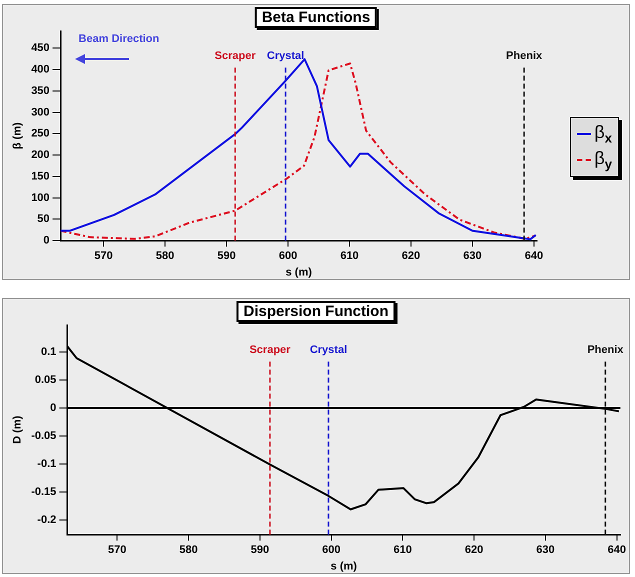 Image resolution: width=635 pixels, height=577 pixels. Describe the element at coordinates (40, 198) in the screenshot. I see `y-tick-label: 100` at that location.